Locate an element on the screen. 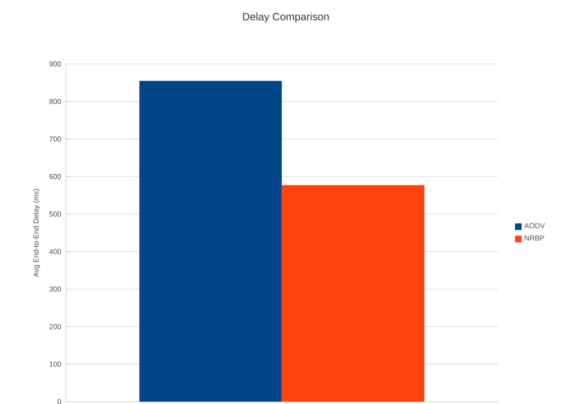 The width and height of the screenshot is (568, 404). chart-title: Delay Comparison is located at coordinates (286, 17).